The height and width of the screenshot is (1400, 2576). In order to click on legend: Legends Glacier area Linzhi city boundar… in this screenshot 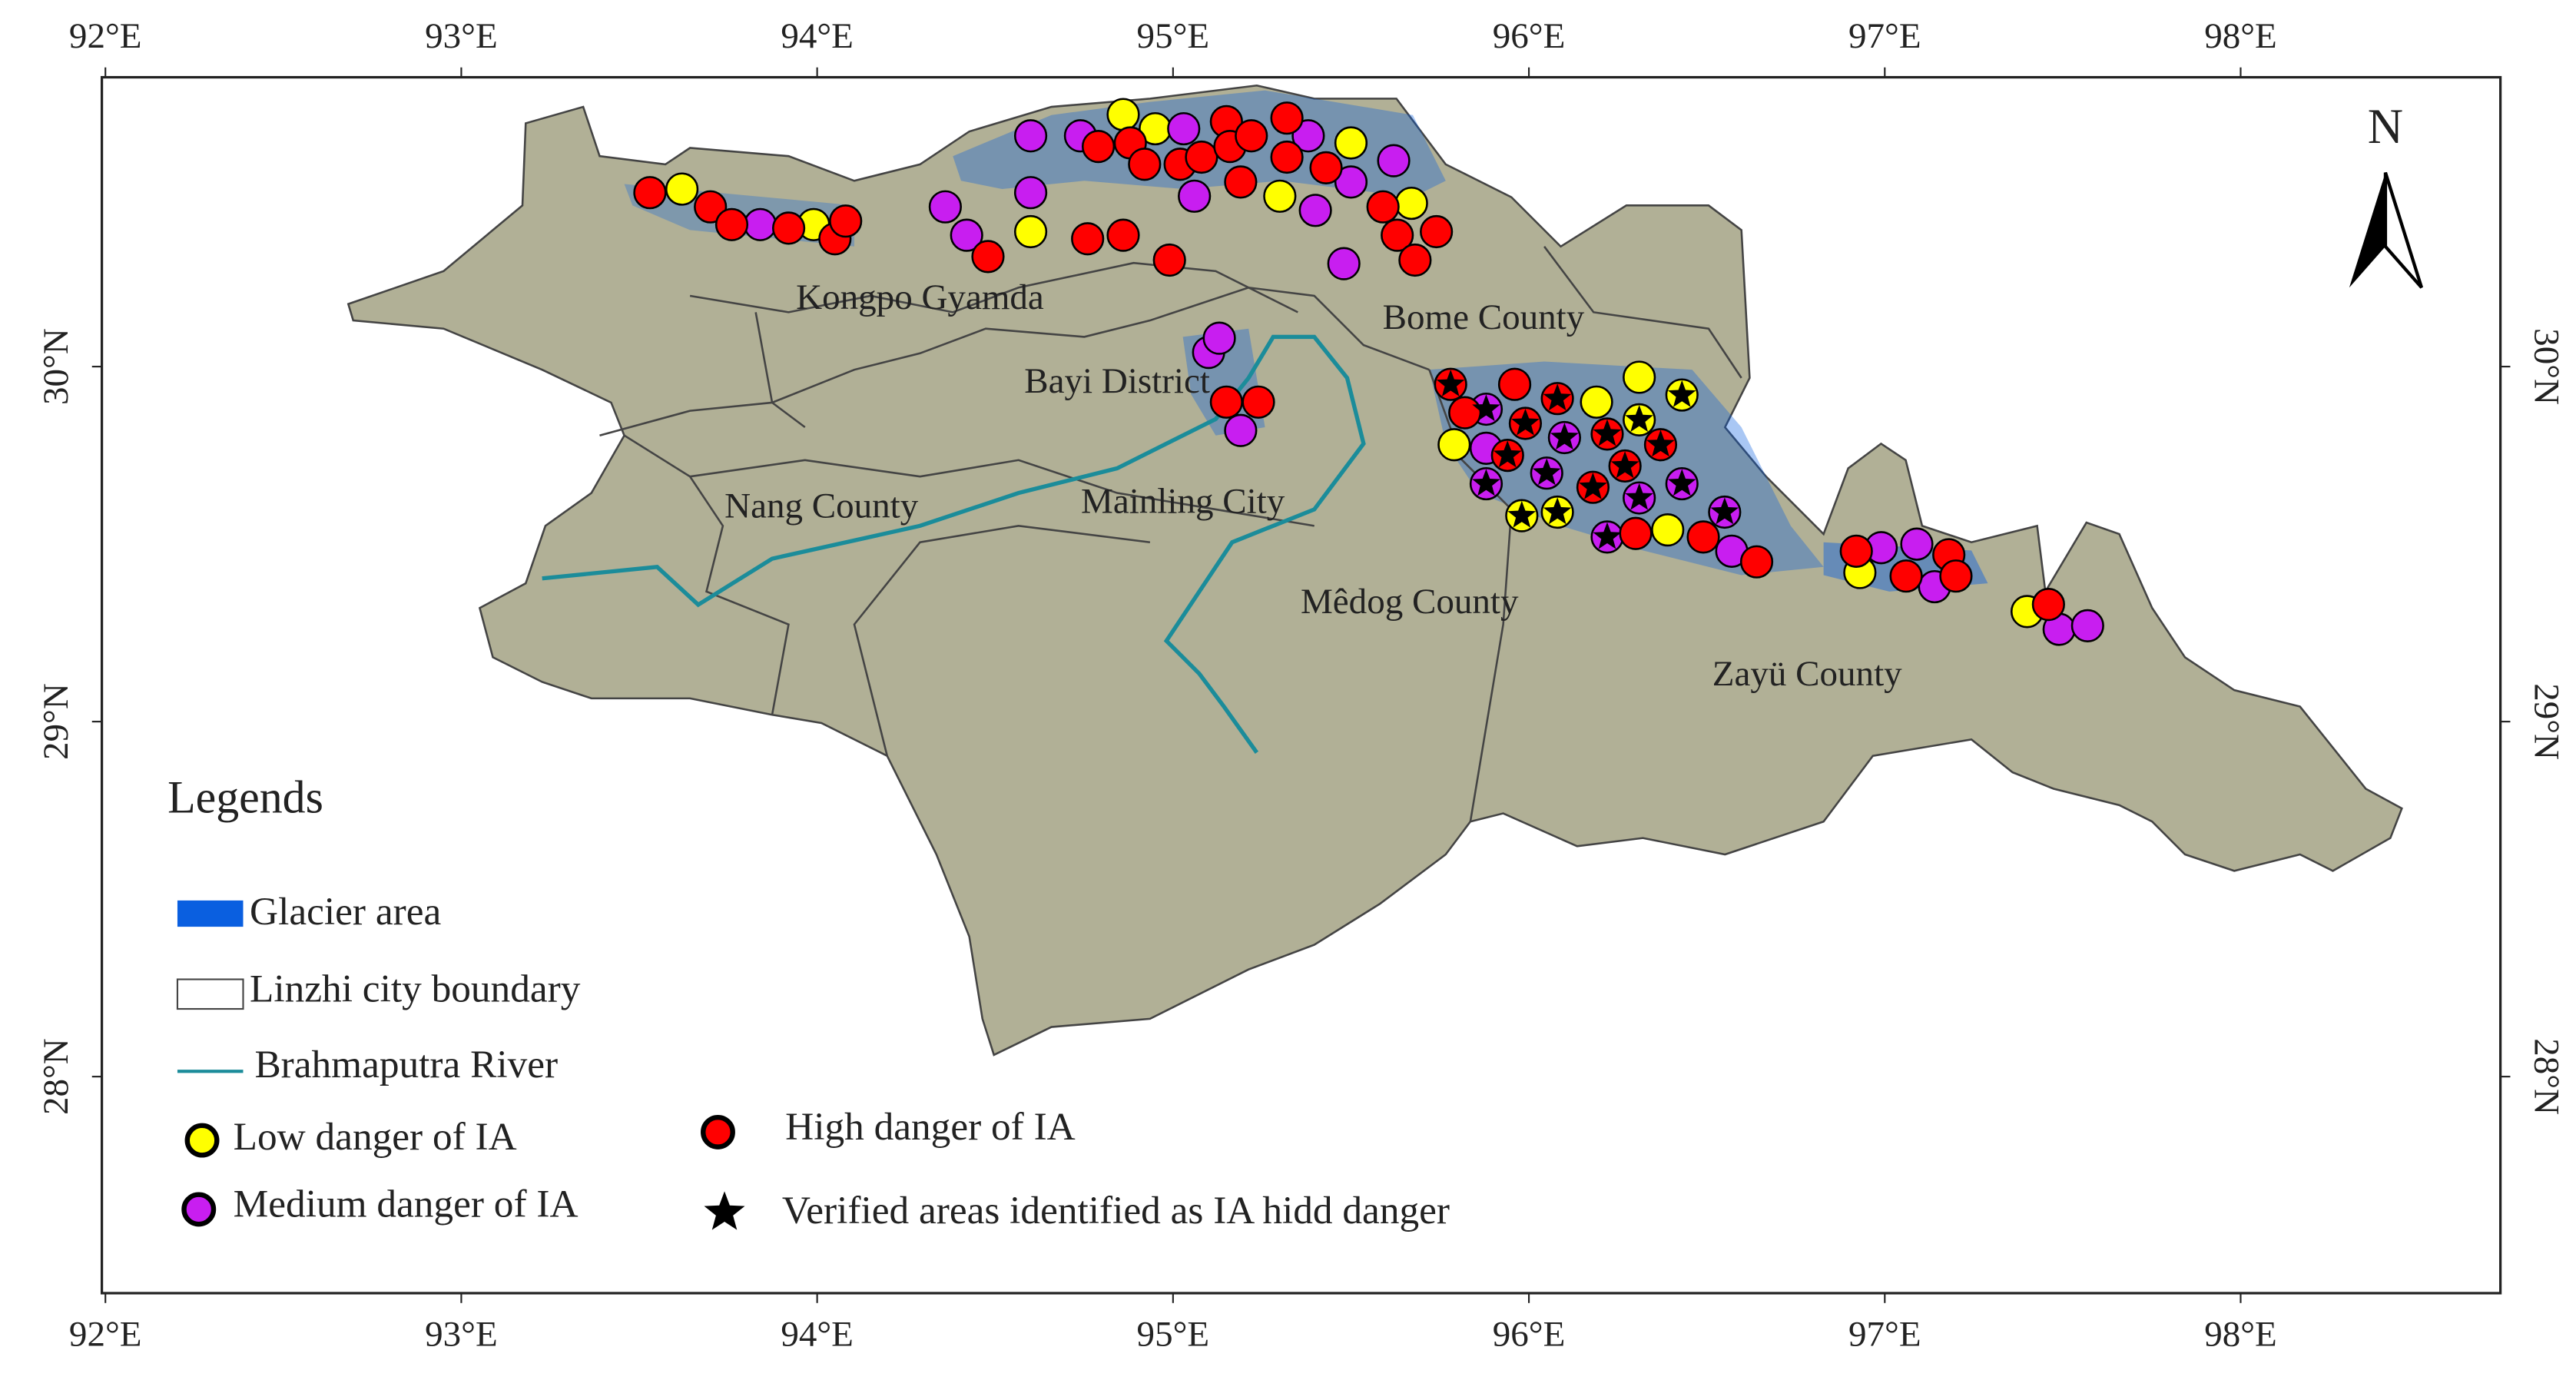, I will do `click(374, 928)`.